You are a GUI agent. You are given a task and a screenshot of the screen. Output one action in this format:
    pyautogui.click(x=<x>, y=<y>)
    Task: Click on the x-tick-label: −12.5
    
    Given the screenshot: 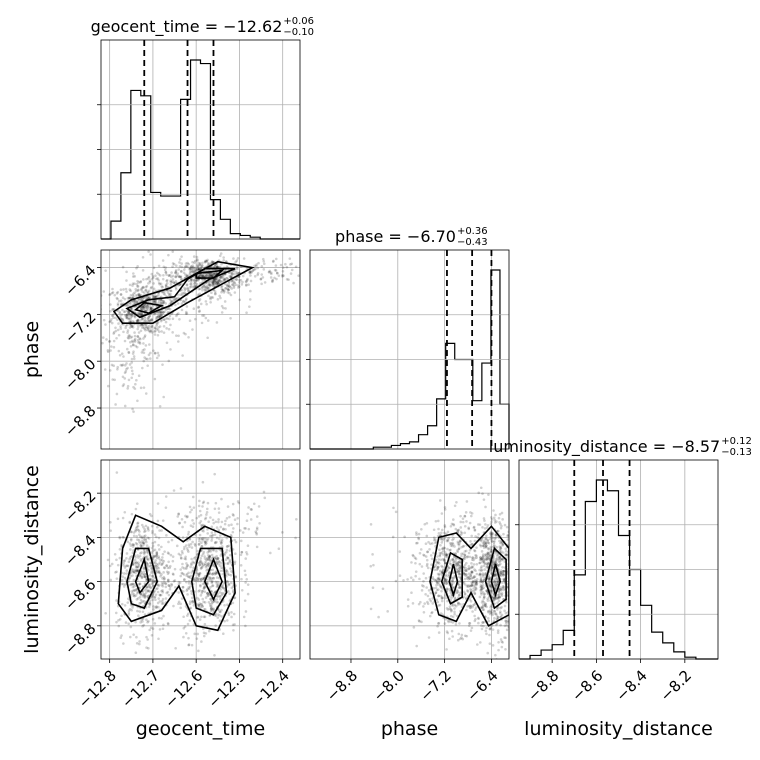 What is the action you would take?
    pyautogui.click(x=226, y=689)
    